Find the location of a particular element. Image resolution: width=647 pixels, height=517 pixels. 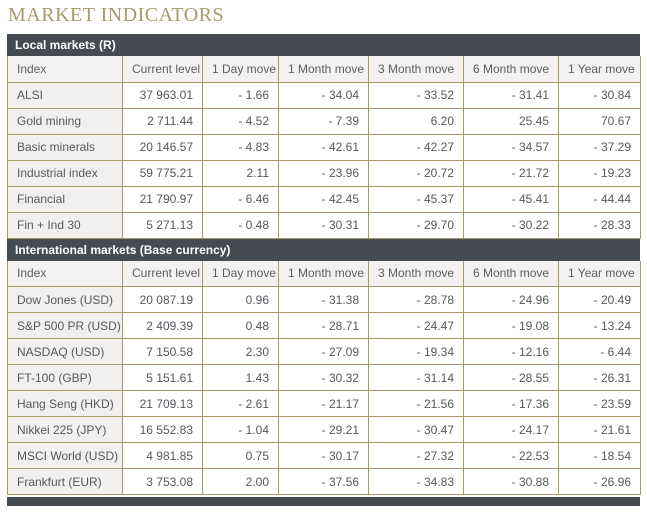

value-cell: - 30.22 is located at coordinates (511, 225).